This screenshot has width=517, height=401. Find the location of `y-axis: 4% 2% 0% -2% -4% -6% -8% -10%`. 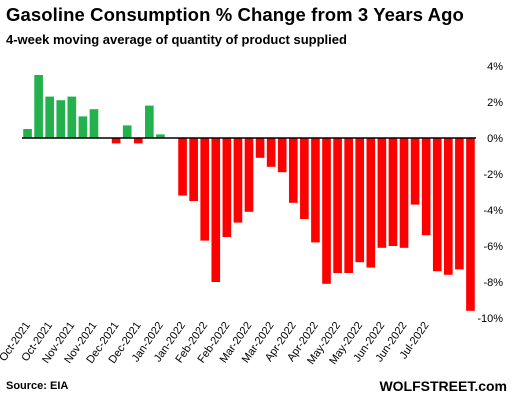

y-axis: 4% 2% 0% -2% -4% -6% -8% -10% is located at coordinates (490, 193).